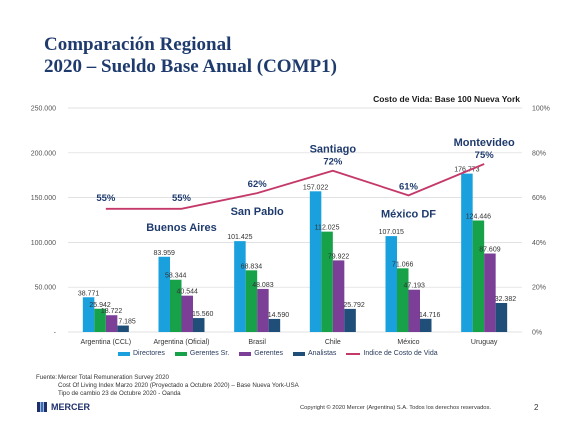 Image resolution: width=582 pixels, height=436 pixels. What do you see at coordinates (400, 353) in the screenshot?
I see `legend-label: Indice de Costo de Vida` at bounding box center [400, 353].